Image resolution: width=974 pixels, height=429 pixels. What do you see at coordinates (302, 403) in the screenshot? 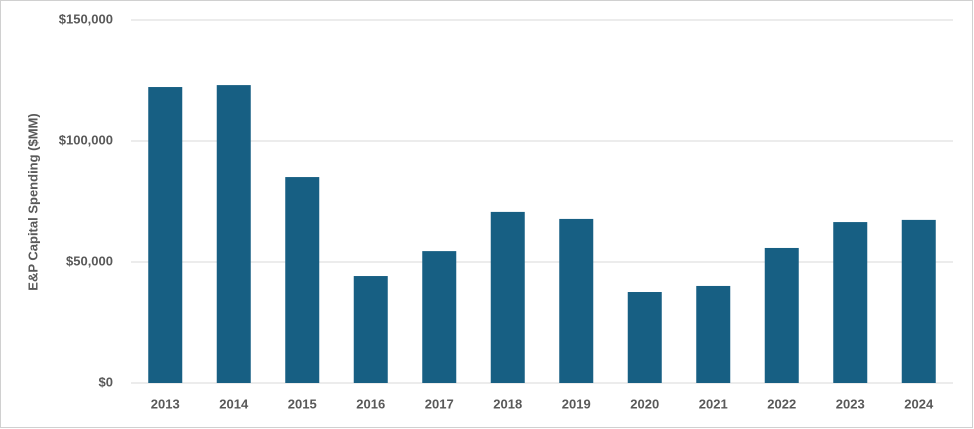
I see `x-tick-label: 2015` at bounding box center [302, 403].